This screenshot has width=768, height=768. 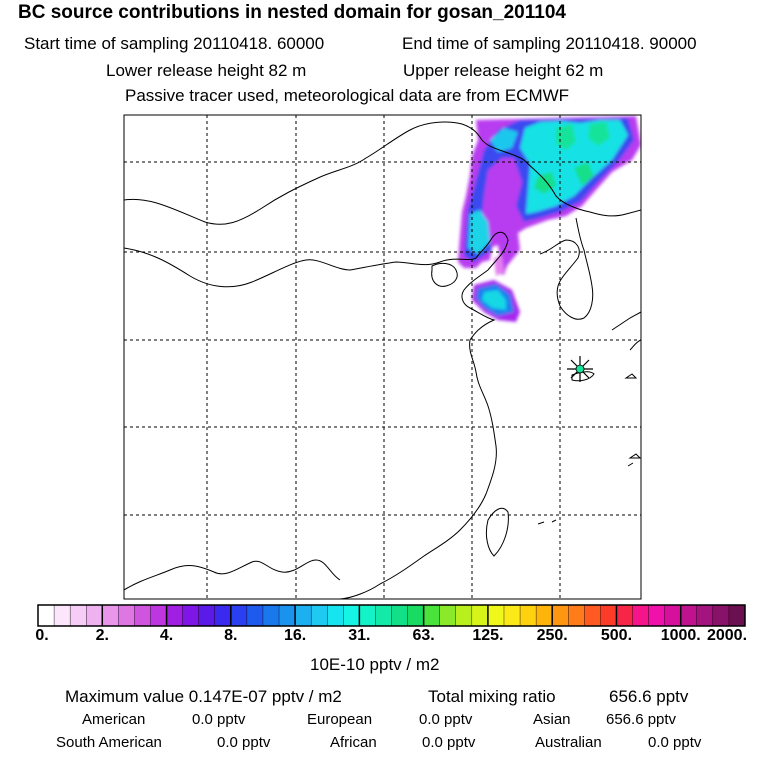 I want to click on total-mixing-label: Total mixing ratio, so click(x=492, y=696).